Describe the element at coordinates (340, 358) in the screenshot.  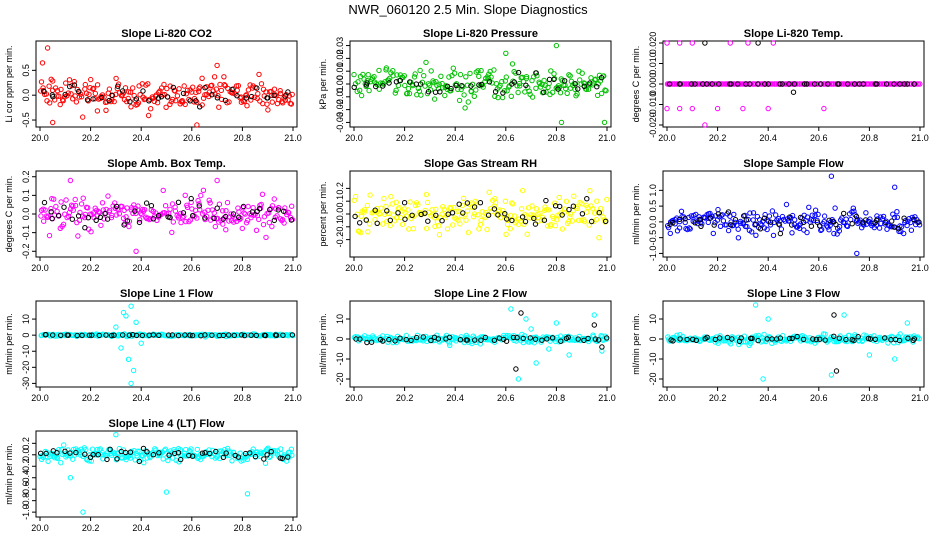
I see `y-tick-label: -10` at that location.